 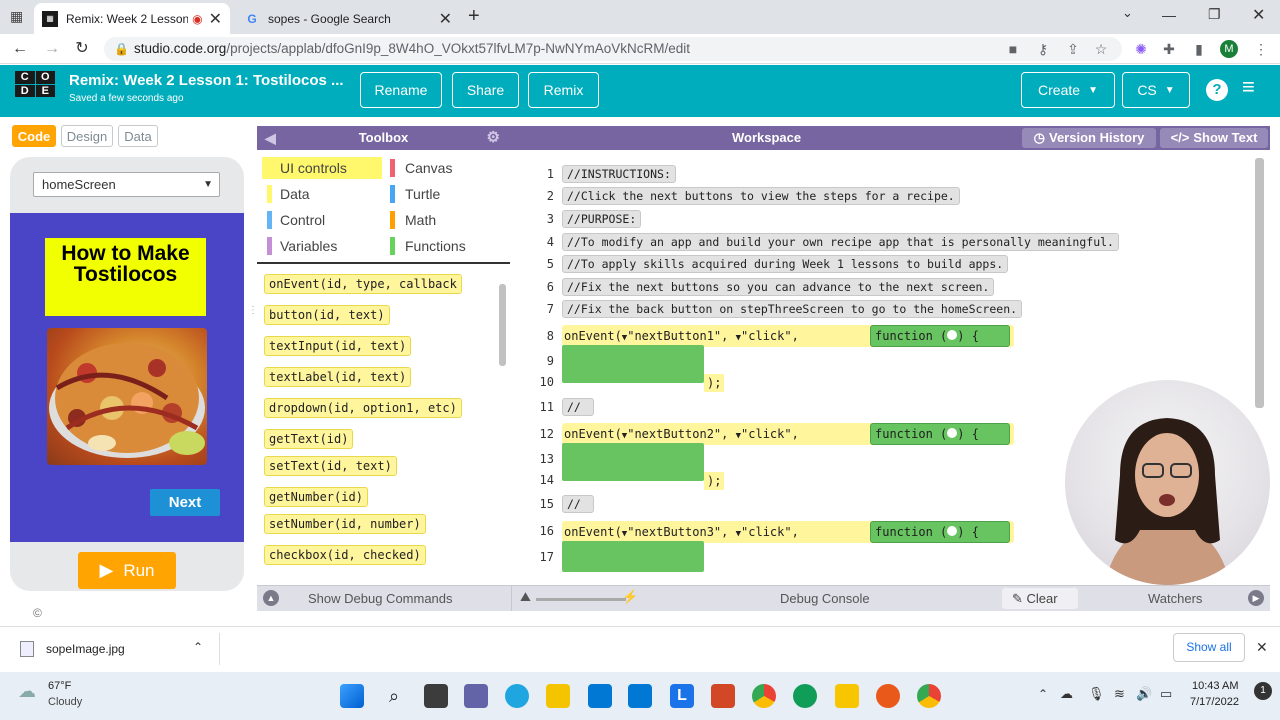 I want to click on comment-block: //PURPOSE:, so click(x=602, y=219).